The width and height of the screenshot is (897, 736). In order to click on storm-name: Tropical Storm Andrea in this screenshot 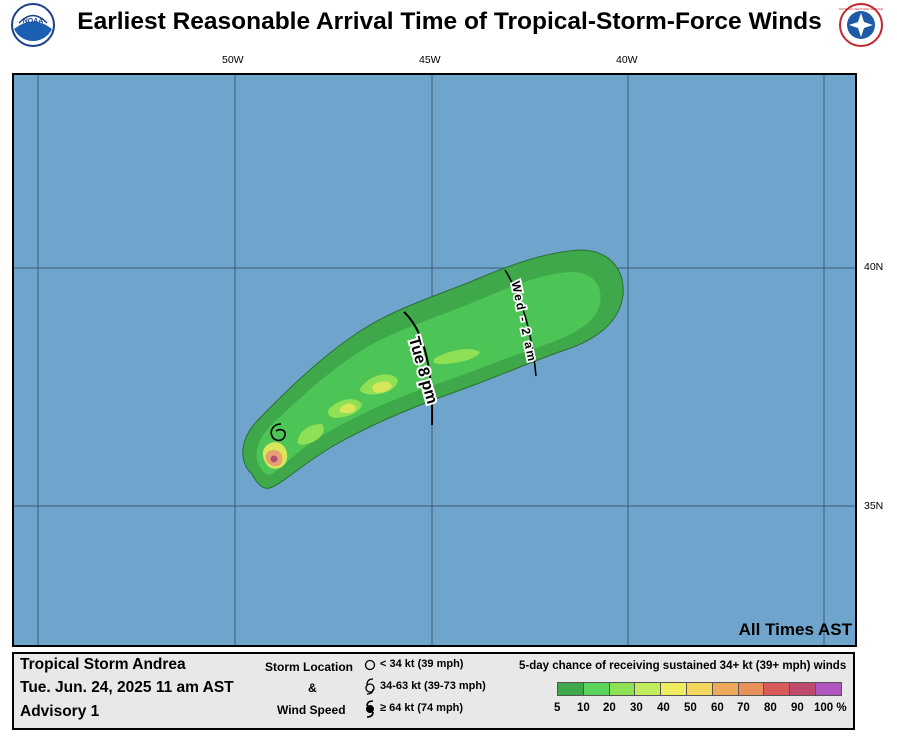, I will do `click(103, 664)`.